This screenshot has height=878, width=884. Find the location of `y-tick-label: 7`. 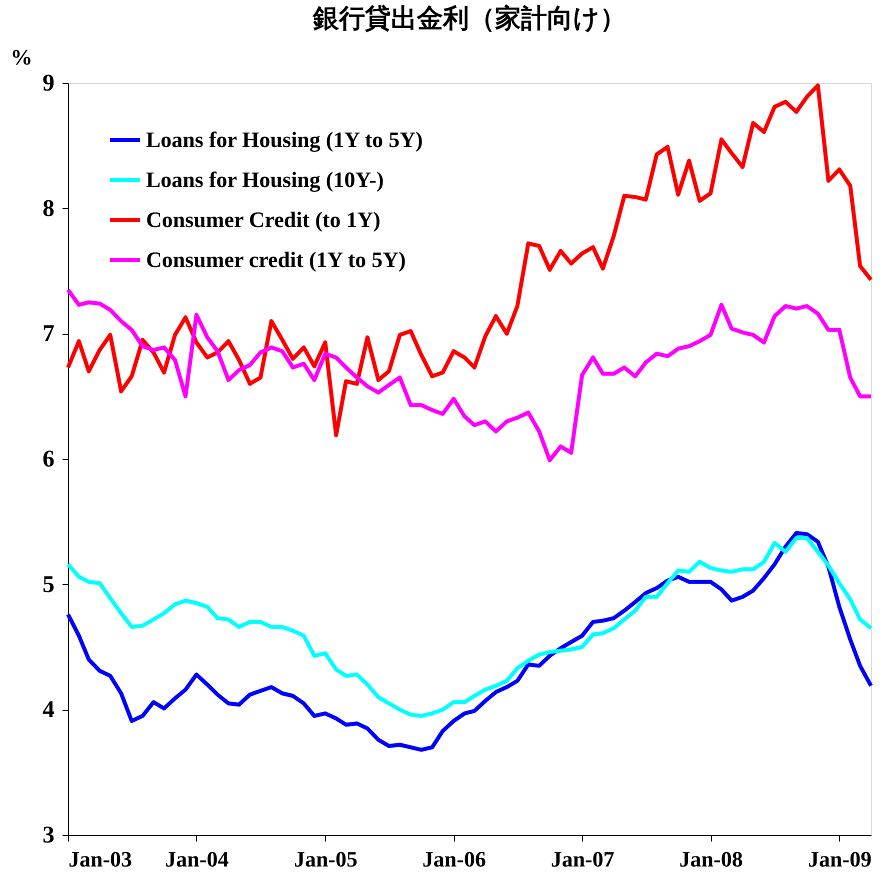

y-tick-label: 7 is located at coordinates (48, 334).